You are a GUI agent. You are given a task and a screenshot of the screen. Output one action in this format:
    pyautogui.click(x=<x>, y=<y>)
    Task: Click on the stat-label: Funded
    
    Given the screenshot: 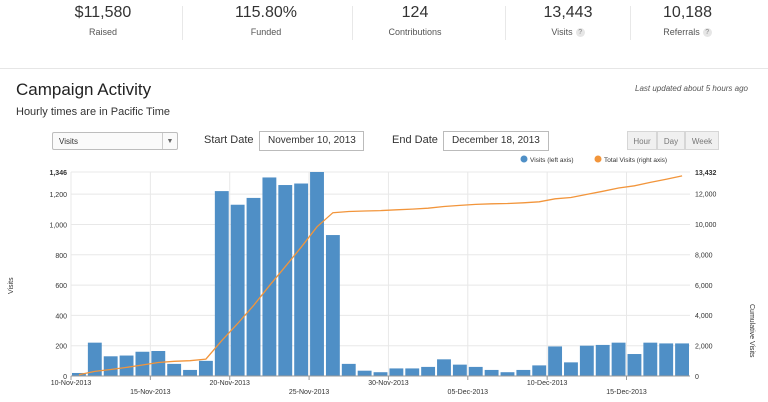 What is the action you would take?
    pyautogui.click(x=266, y=32)
    